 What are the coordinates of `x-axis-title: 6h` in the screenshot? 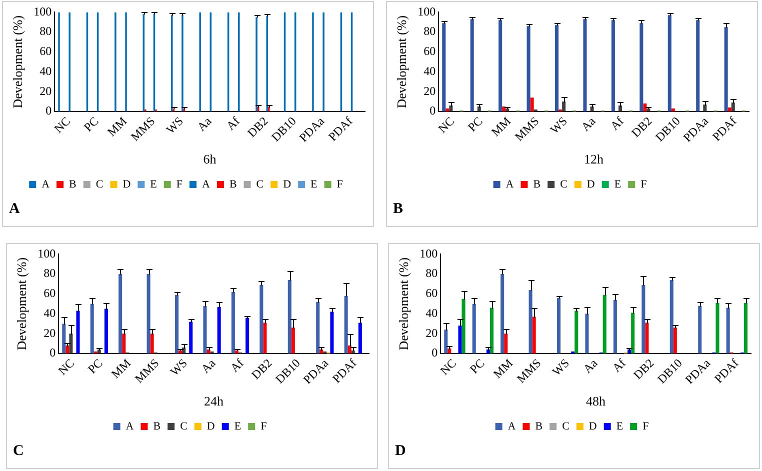 It's located at (210, 159).